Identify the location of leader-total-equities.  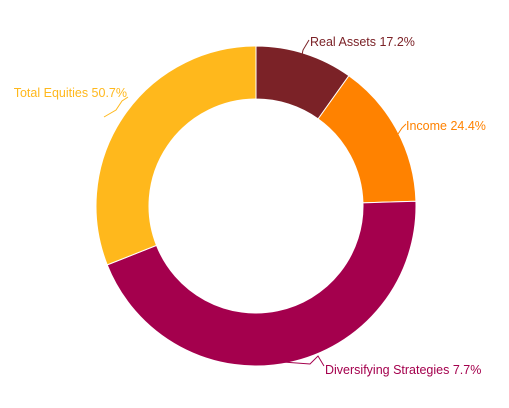
(116, 107).